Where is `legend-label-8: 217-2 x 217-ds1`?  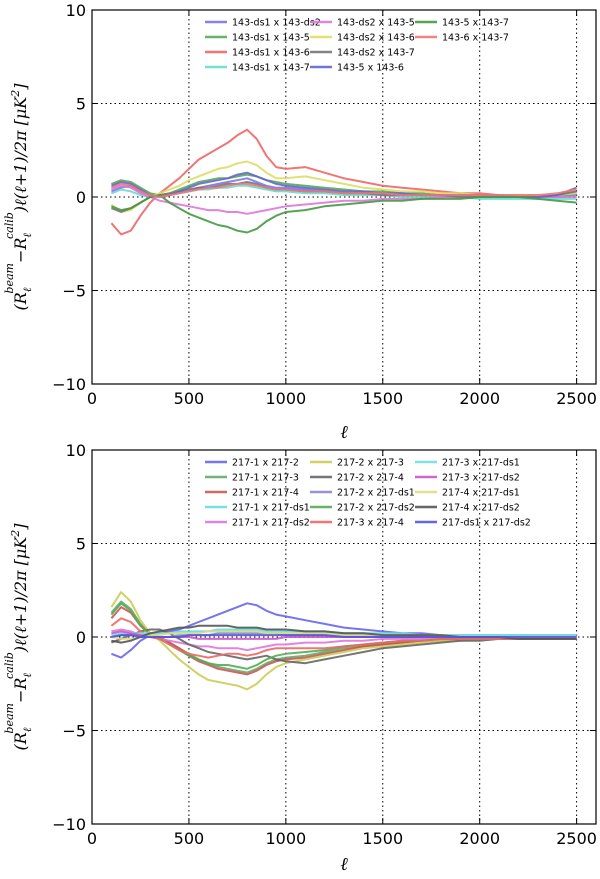
legend-label-8: 217-2 x 217-ds1 is located at coordinates (376, 493).